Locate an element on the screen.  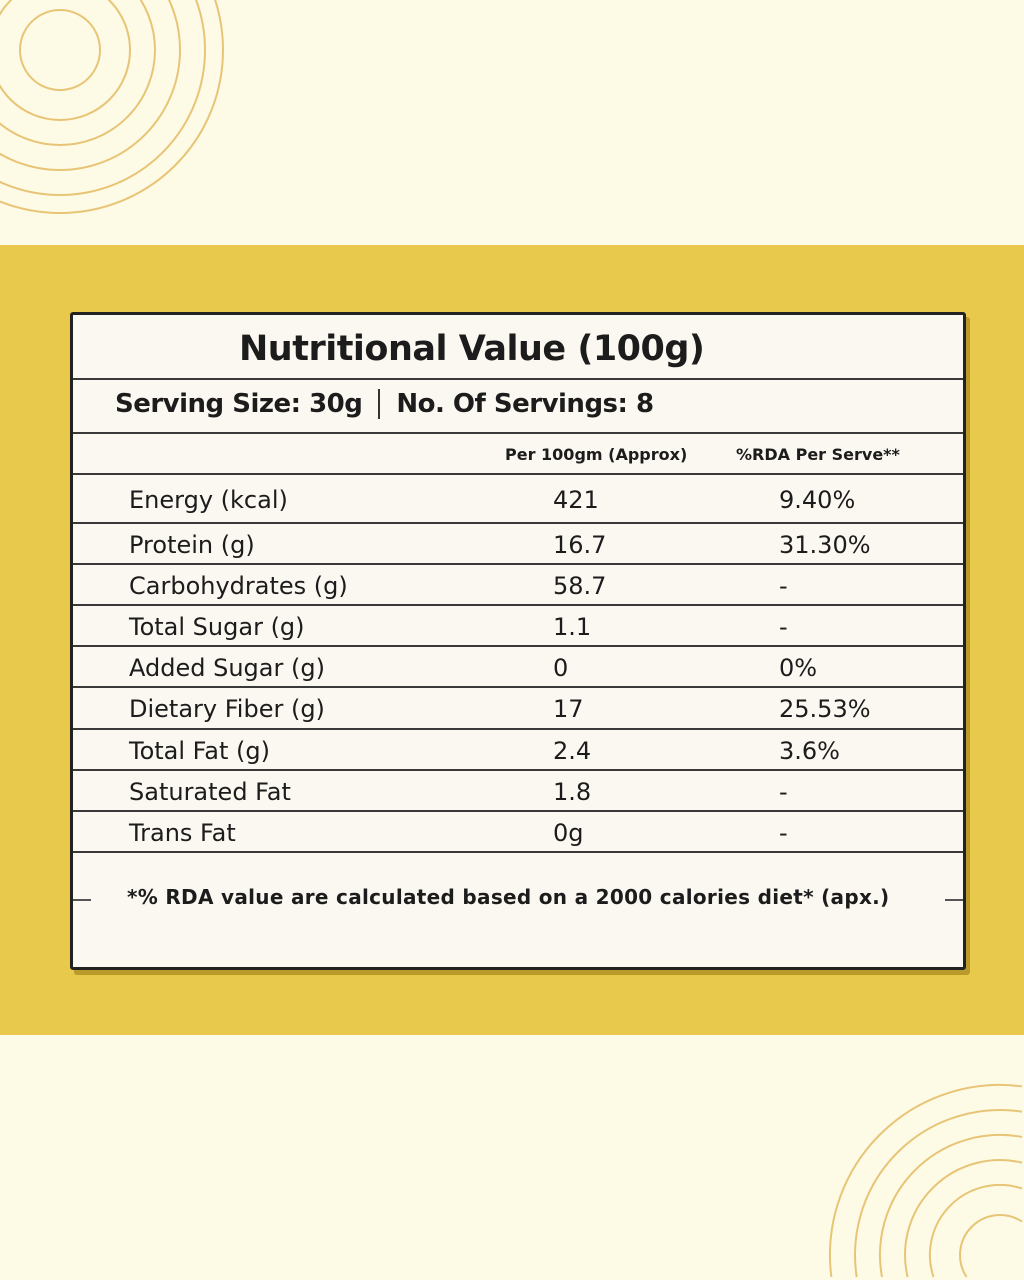
per-100g-value: 1.1 is located at coordinates (572, 627).